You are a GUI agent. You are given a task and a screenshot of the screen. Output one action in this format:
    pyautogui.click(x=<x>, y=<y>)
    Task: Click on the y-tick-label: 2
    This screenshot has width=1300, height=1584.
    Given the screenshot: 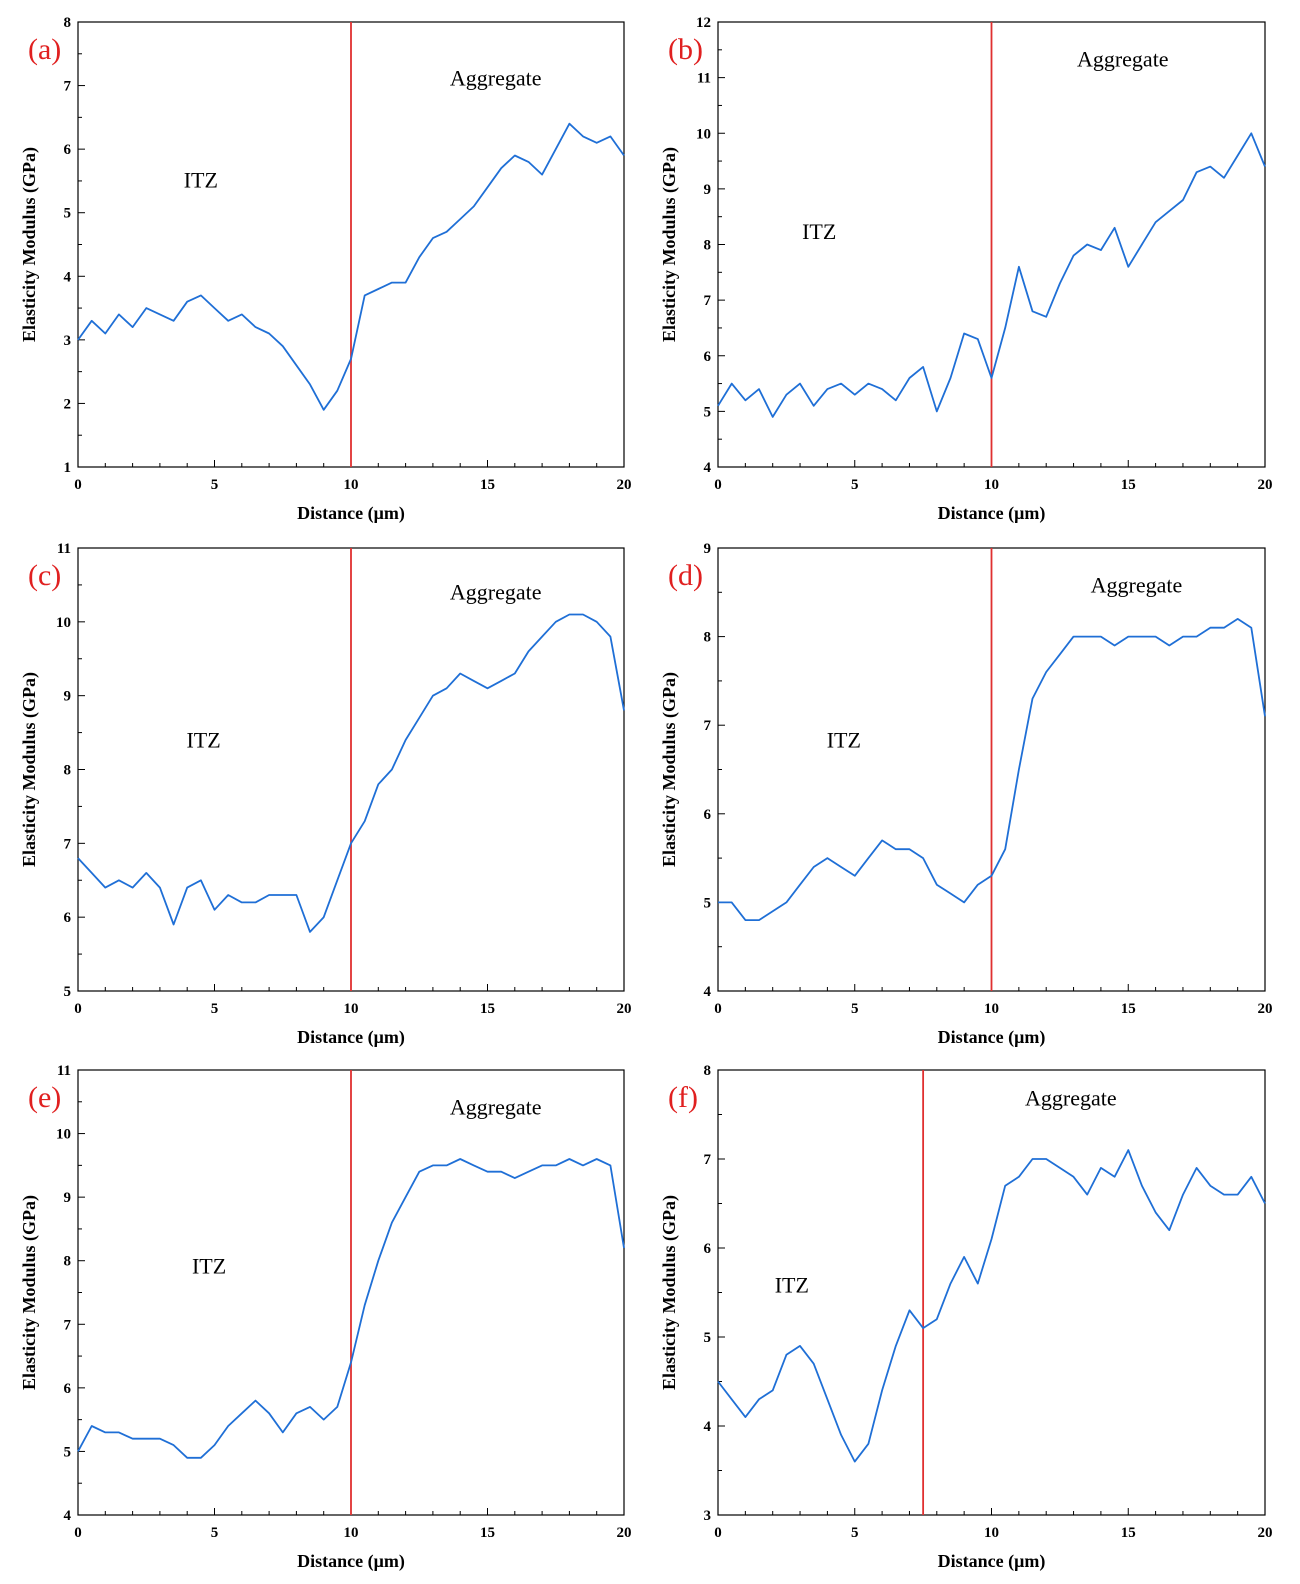 What is the action you would take?
    pyautogui.click(x=68, y=404)
    